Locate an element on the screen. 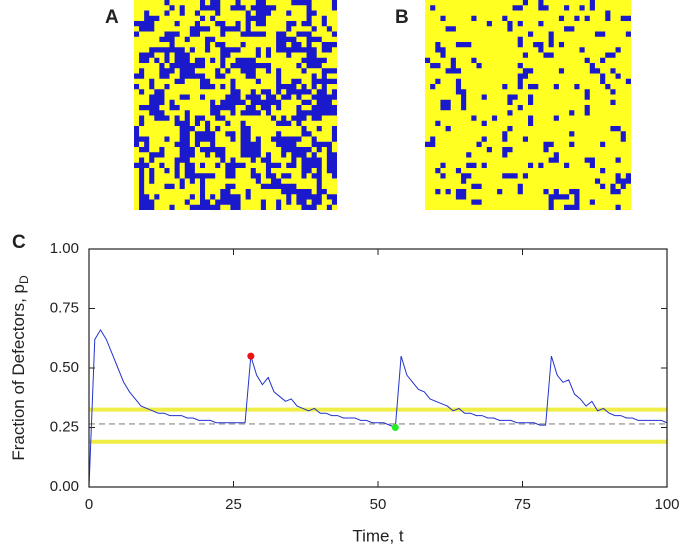 The height and width of the screenshot is (549, 686). y-axis-title-subscript: D is located at coordinates (24, 279).